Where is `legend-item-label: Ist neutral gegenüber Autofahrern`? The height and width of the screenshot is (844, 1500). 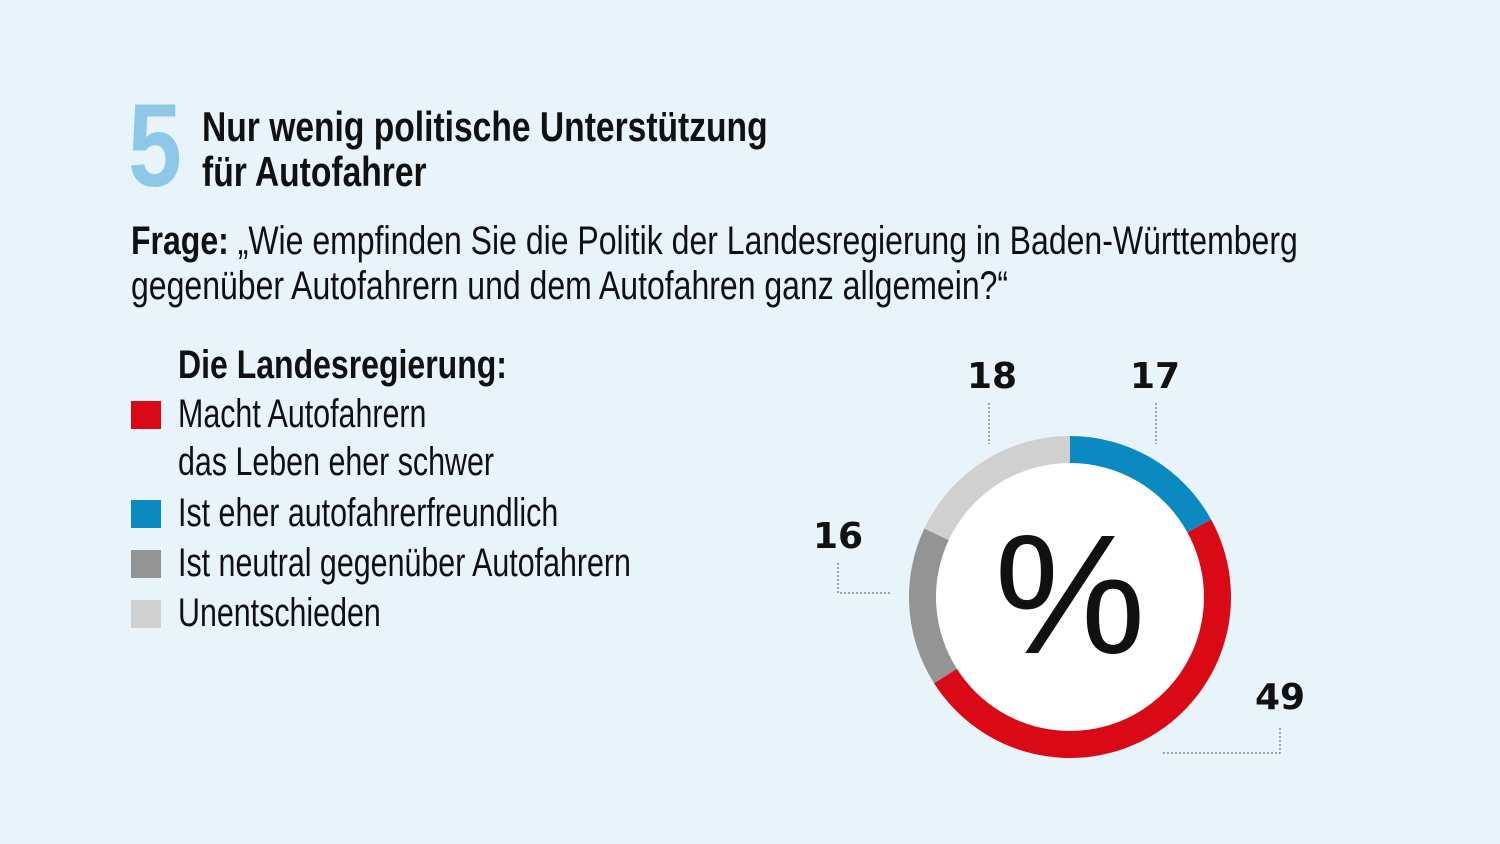
legend-item-label: Ist neutral gegenüber Autofahrern is located at coordinates (404, 563).